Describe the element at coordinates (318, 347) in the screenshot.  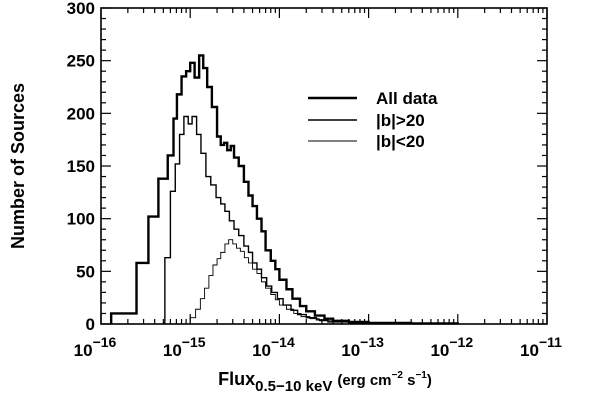
I see `x-tick-labels: 10−16 10−15 10−14 10−13 10−12 10−11` at that location.